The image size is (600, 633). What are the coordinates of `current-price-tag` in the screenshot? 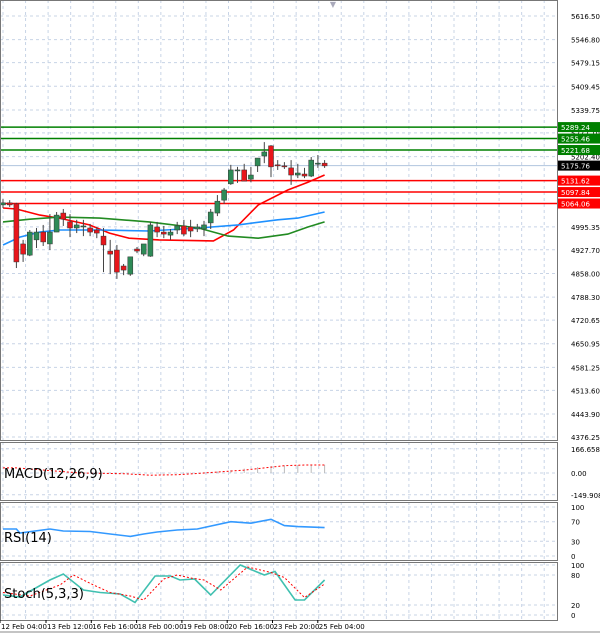 It's located at (579, 165).